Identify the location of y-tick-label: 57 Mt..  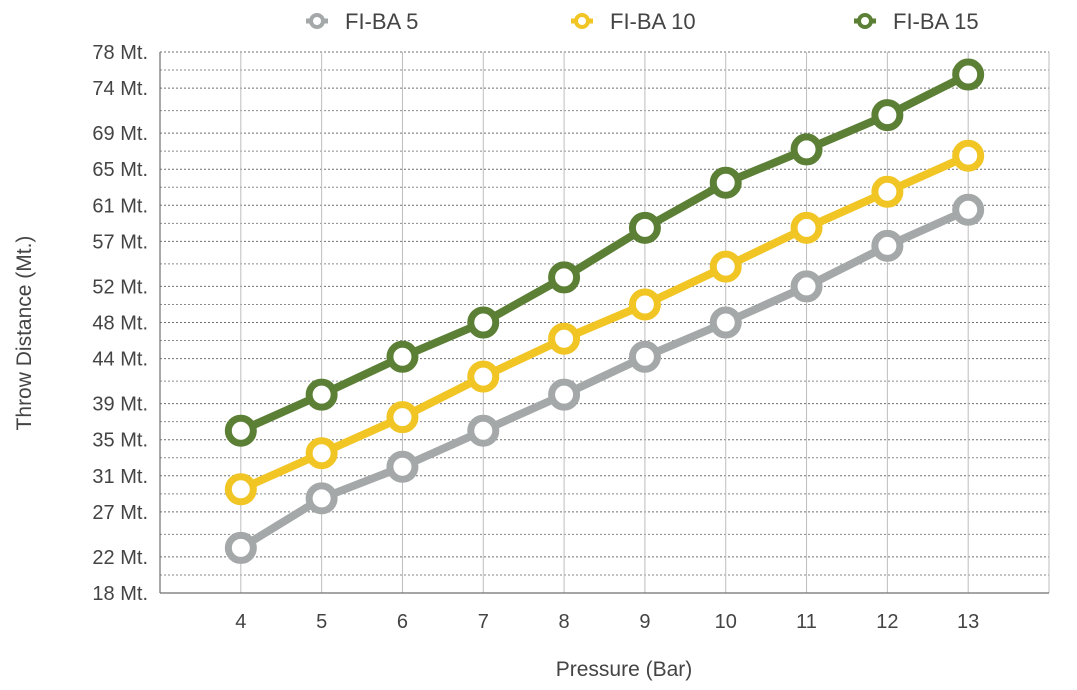
(120, 242).